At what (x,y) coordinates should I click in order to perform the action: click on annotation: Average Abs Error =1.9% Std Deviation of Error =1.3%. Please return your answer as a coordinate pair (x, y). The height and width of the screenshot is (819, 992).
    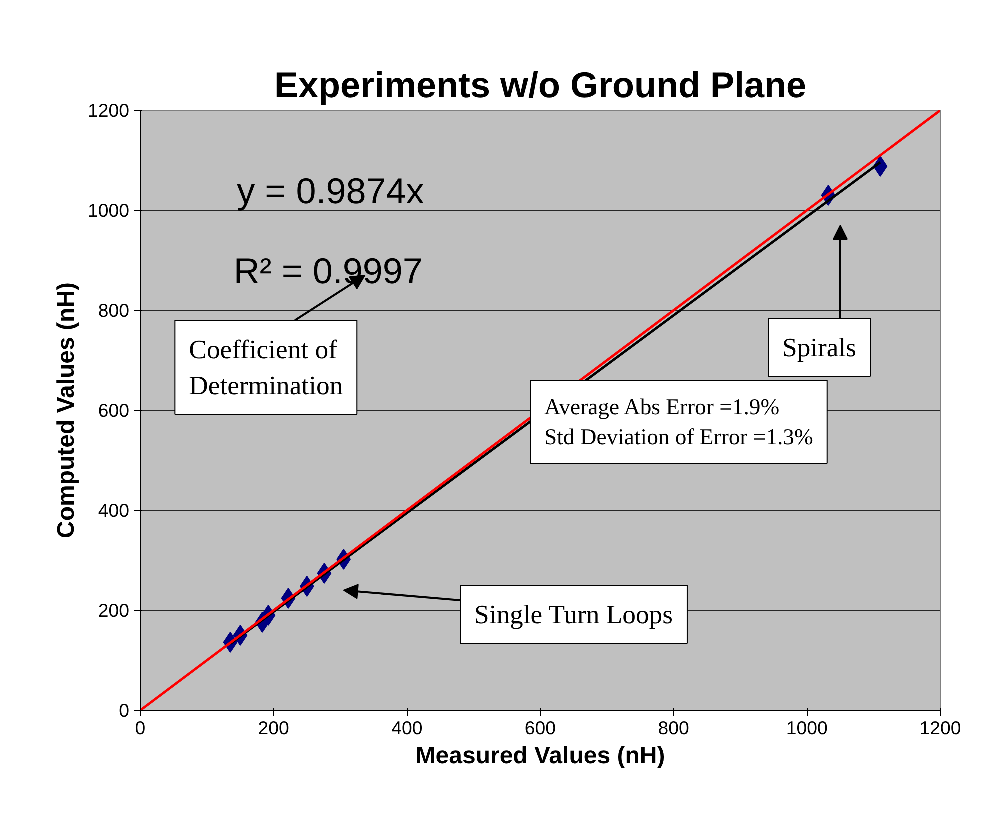
    Looking at the image, I should click on (679, 422).